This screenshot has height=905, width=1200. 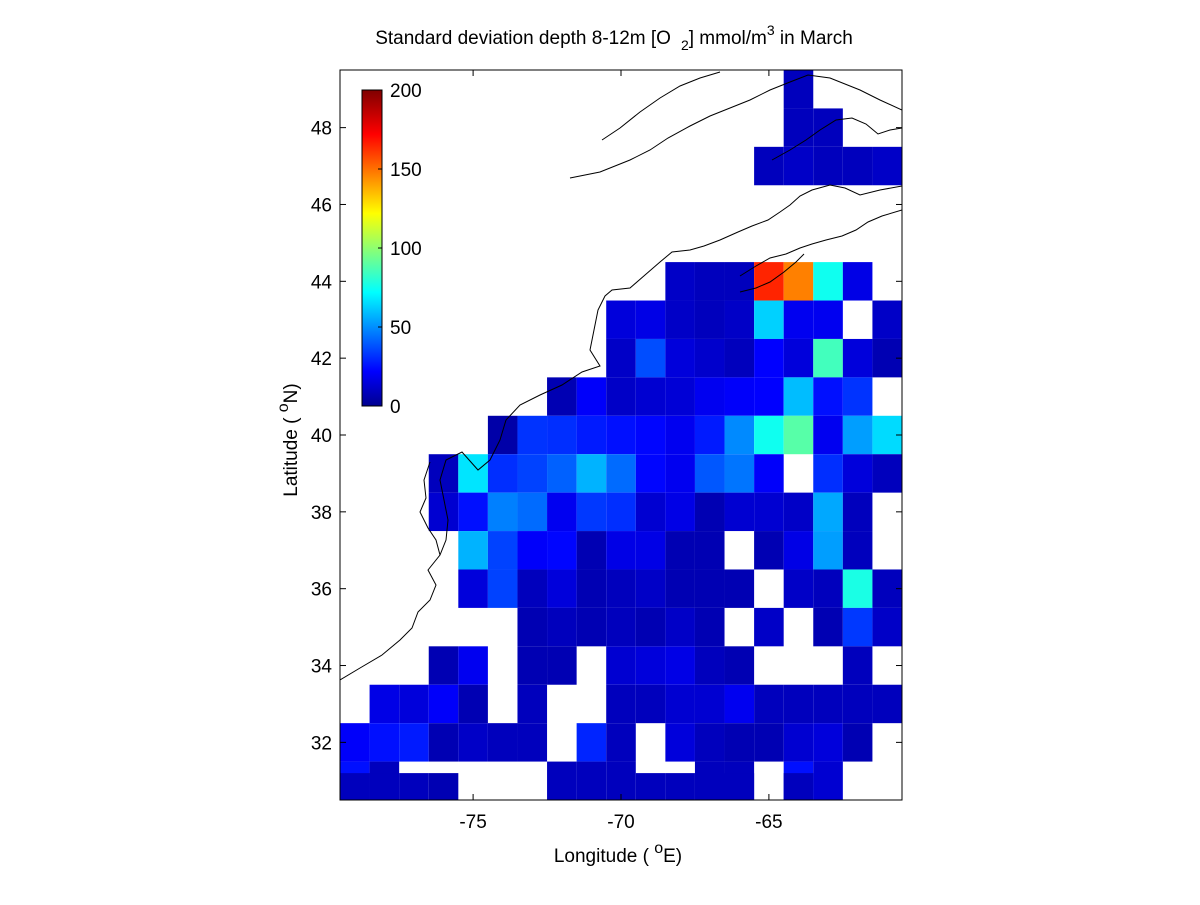 What do you see at coordinates (820, 243) in the screenshot?
I see `coastline-nova-scotia` at bounding box center [820, 243].